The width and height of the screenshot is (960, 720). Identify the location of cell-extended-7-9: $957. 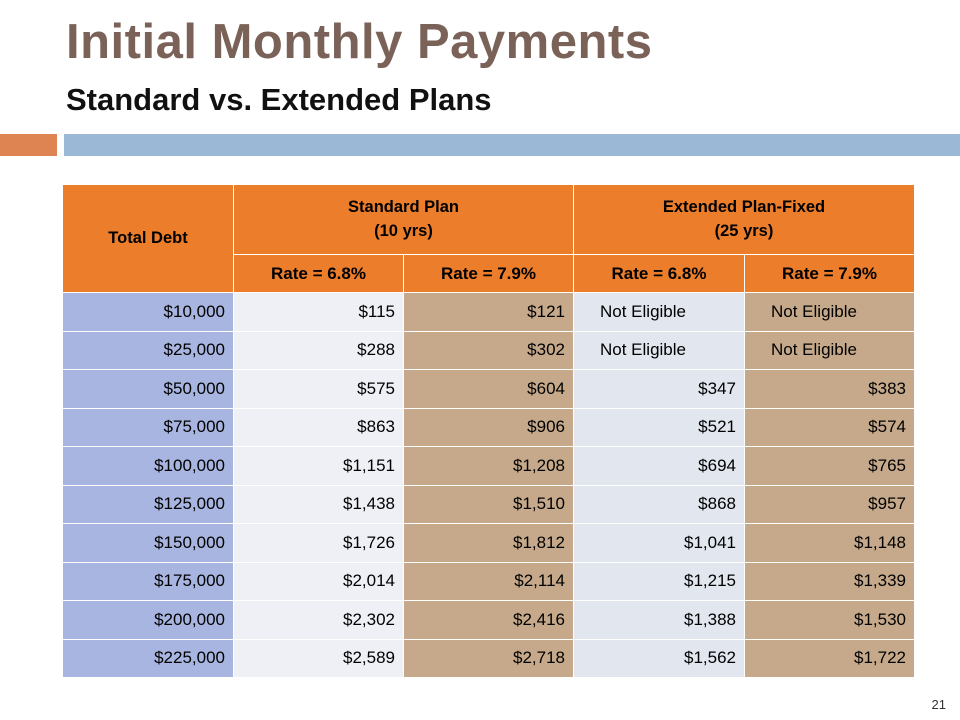
(829, 504).